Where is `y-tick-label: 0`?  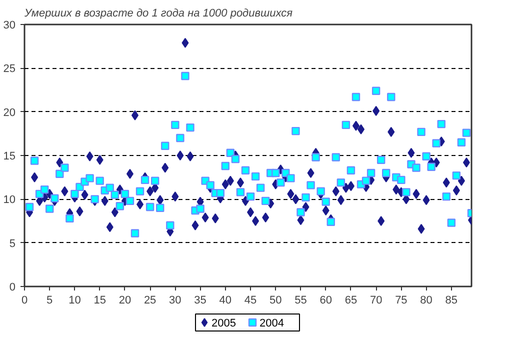 y-tick-label: 0 is located at coordinates (12, 288).